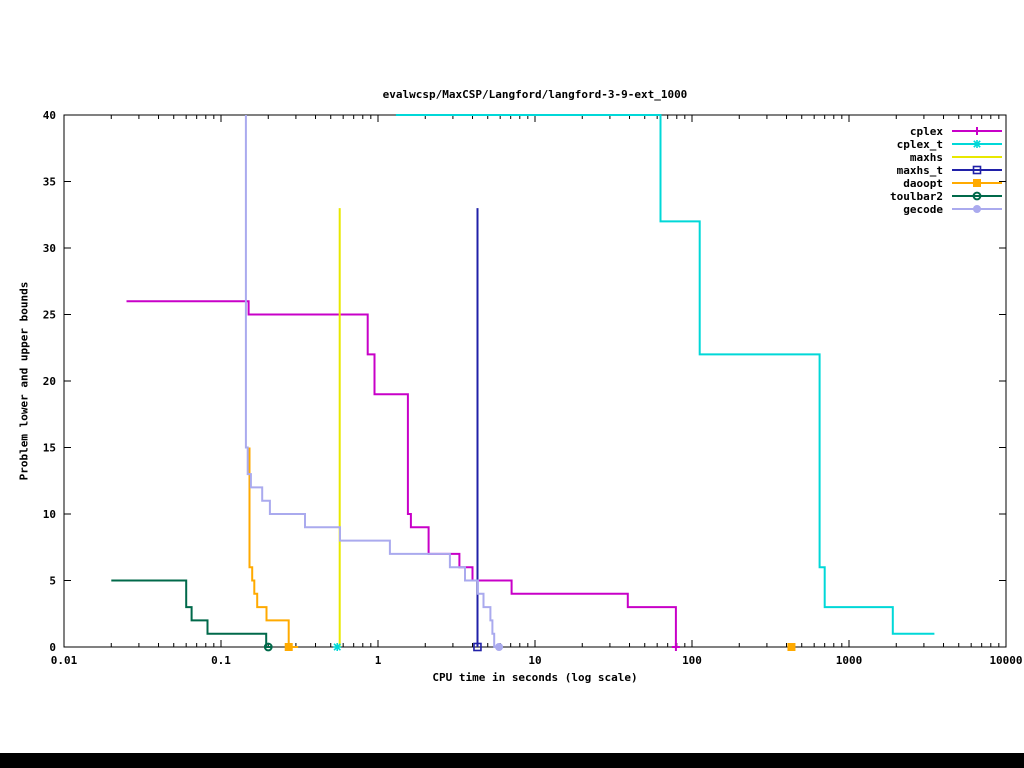  I want to click on y-tick-label: 30, so click(49, 248).